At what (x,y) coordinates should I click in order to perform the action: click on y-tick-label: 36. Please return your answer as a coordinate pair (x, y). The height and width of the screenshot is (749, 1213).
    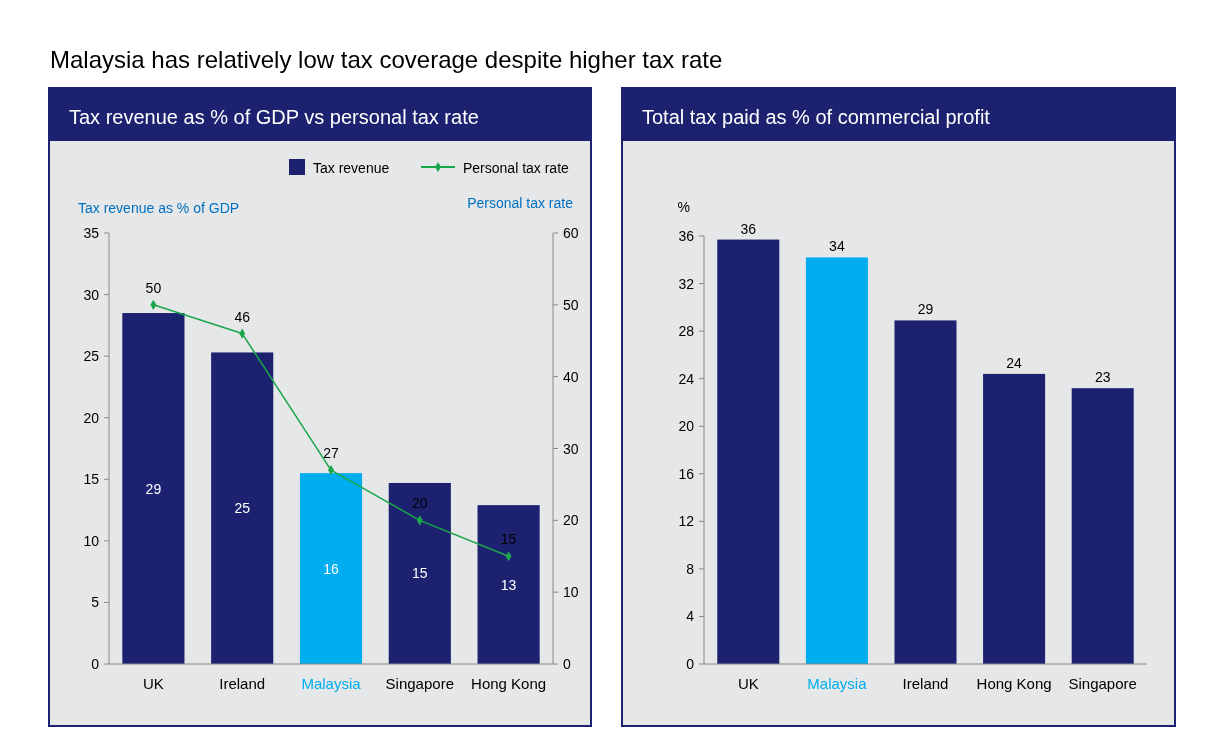
    Looking at the image, I should click on (686, 236).